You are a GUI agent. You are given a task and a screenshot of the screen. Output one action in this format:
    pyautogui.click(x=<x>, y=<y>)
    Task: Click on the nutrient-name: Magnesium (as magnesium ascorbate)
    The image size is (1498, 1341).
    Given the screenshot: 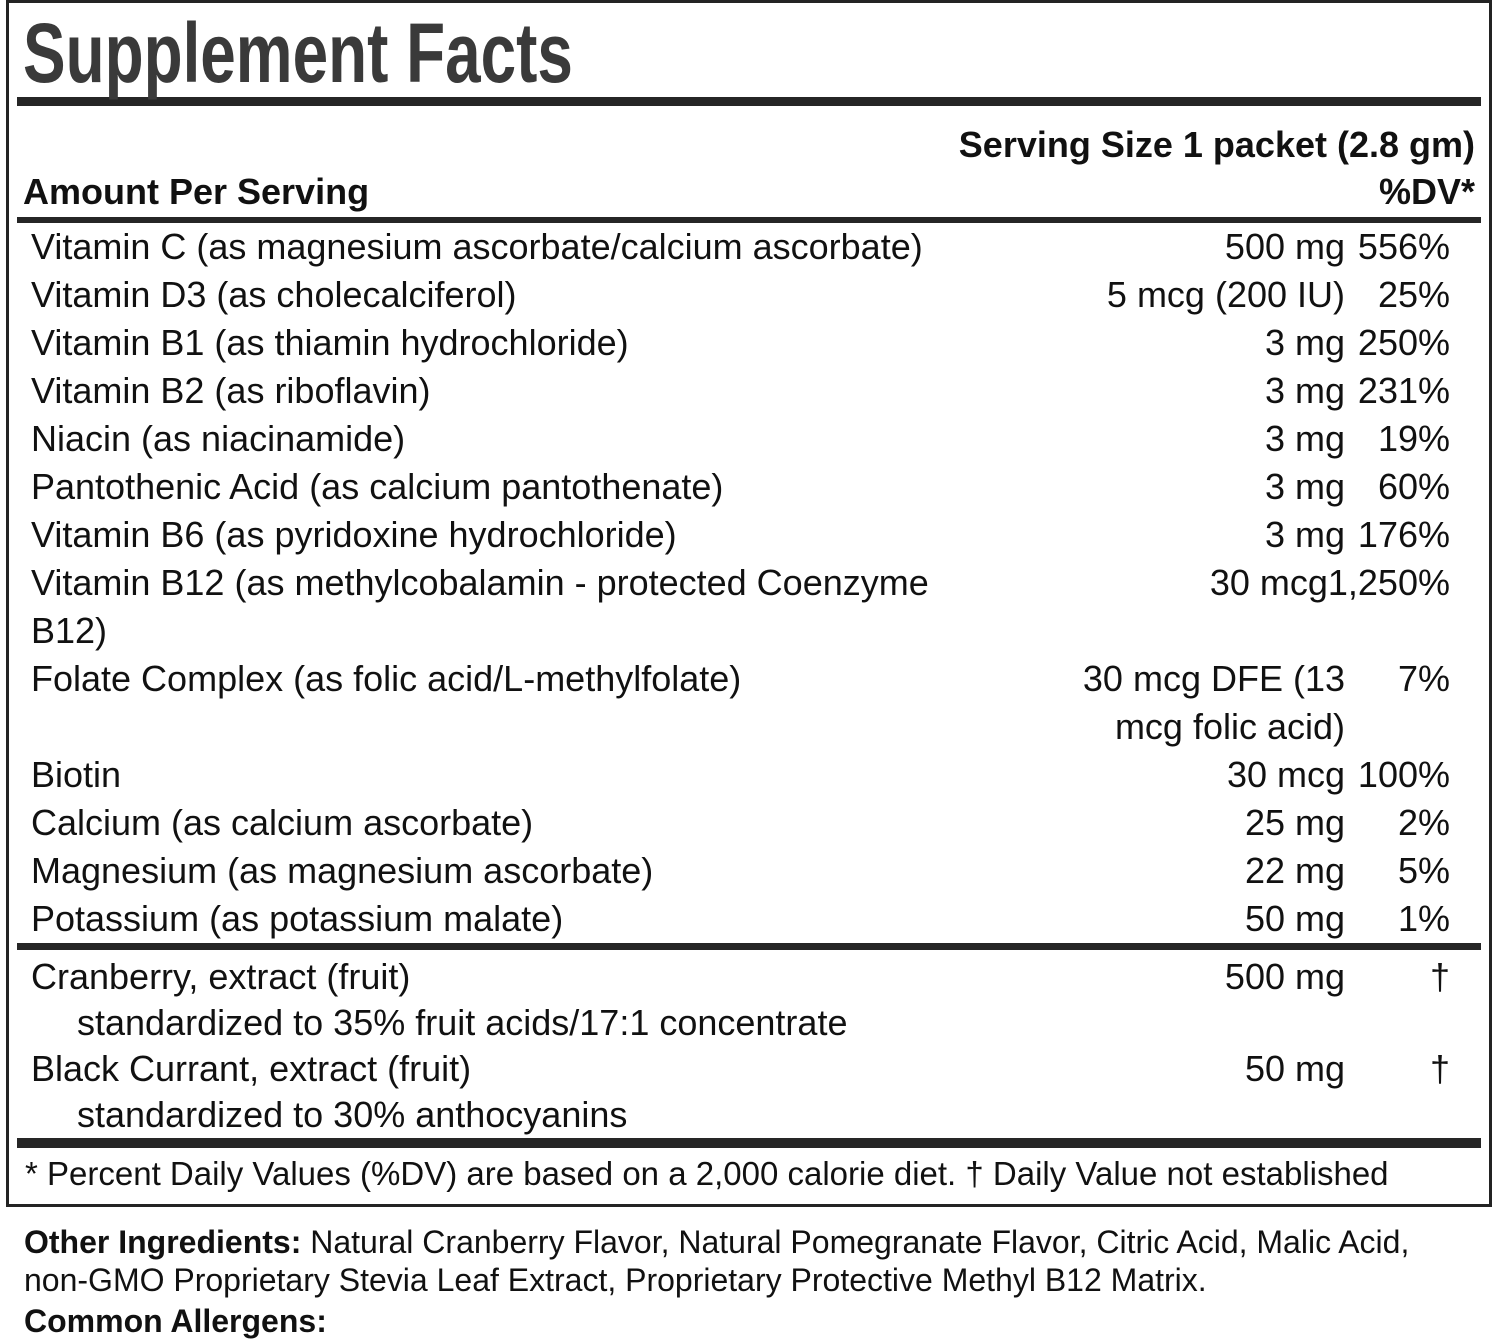 What is the action you would take?
    pyautogui.click(x=342, y=870)
    